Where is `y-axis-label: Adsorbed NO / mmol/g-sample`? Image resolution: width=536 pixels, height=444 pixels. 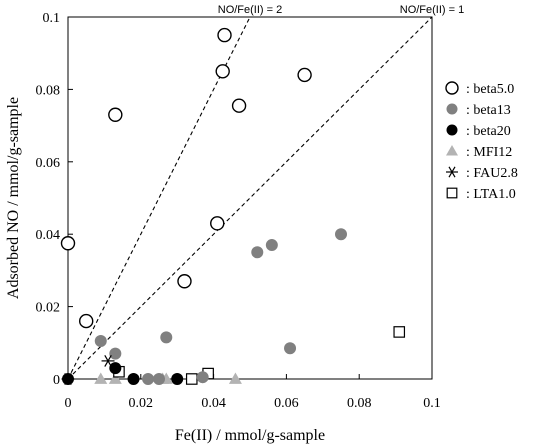
y-axis-label: Adsorbed NO / mmol/g-sample is located at coordinates (13, 198).